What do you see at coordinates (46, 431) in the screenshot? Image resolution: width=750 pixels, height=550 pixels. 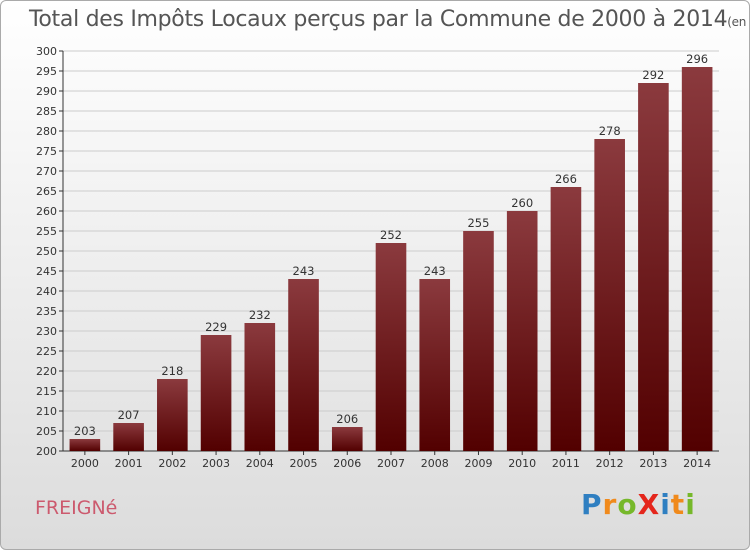 I see `y-tick-label: 205` at bounding box center [46, 431].